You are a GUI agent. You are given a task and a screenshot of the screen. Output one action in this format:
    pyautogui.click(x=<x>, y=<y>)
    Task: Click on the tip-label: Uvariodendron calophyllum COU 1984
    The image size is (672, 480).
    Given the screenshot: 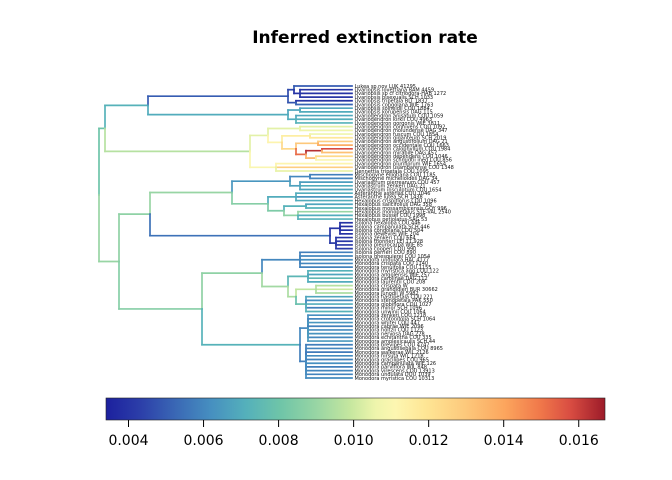 What is the action you would take?
    pyautogui.click(x=403, y=150)
    